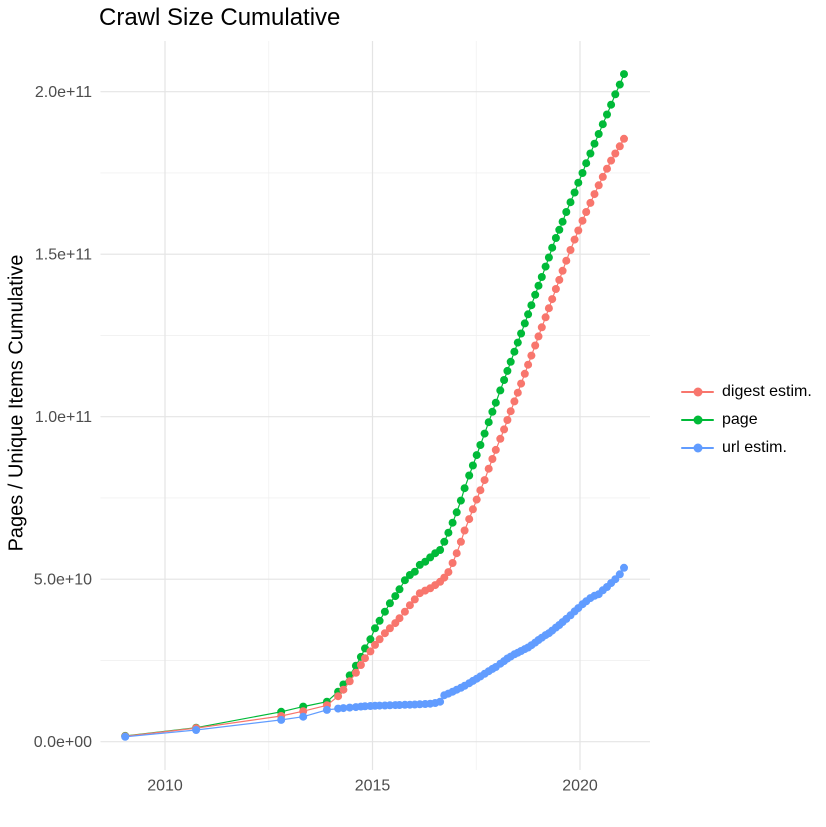 The width and height of the screenshot is (826, 827). I want to click on x-axis-tick-labels: 2010 2015 2020, so click(372, 786).